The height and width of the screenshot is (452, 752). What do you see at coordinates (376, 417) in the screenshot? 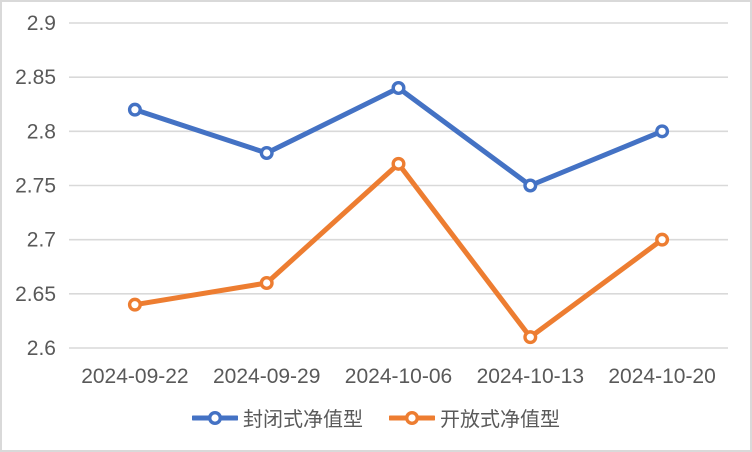
I see `chart-legend: 封闭式净值型 开放式净值型` at bounding box center [376, 417].